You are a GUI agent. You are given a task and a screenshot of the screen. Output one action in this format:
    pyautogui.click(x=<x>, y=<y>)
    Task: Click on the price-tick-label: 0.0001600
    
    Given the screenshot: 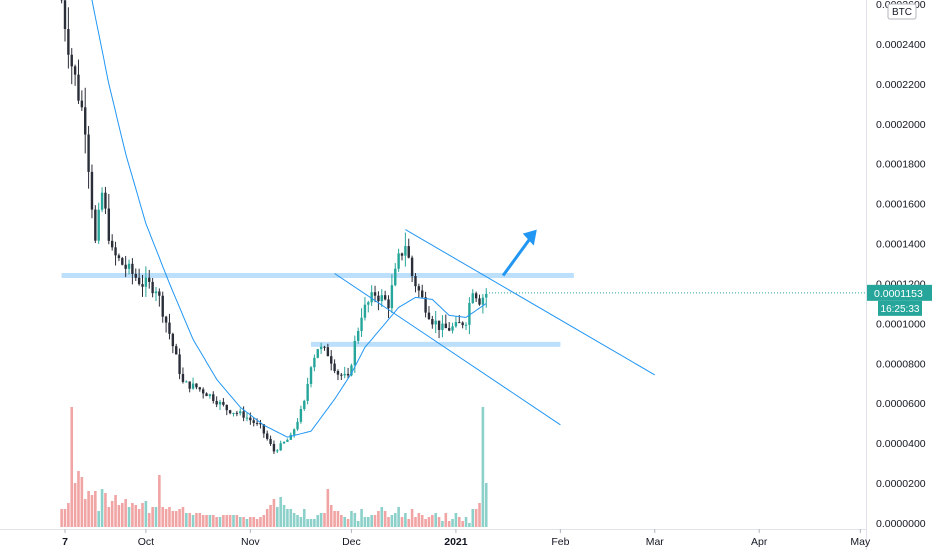 What is the action you would take?
    pyautogui.click(x=901, y=205)
    